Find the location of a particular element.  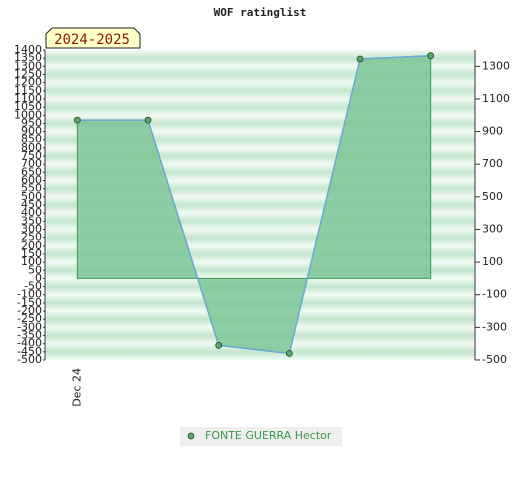

y-tick-label: 50 is located at coordinates (35, 269).